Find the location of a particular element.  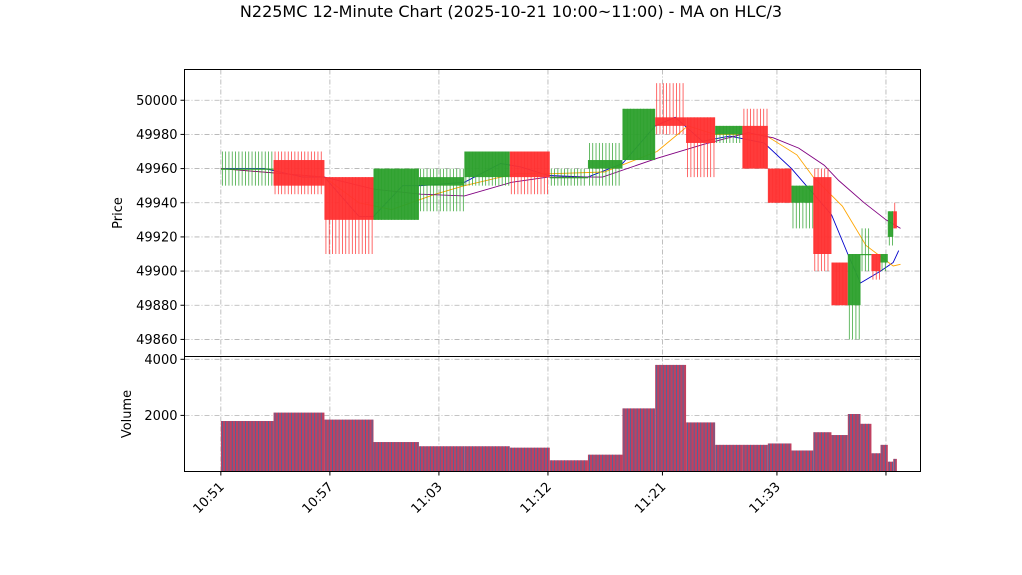

volume-axis-label: Volume is located at coordinates (127, 414).